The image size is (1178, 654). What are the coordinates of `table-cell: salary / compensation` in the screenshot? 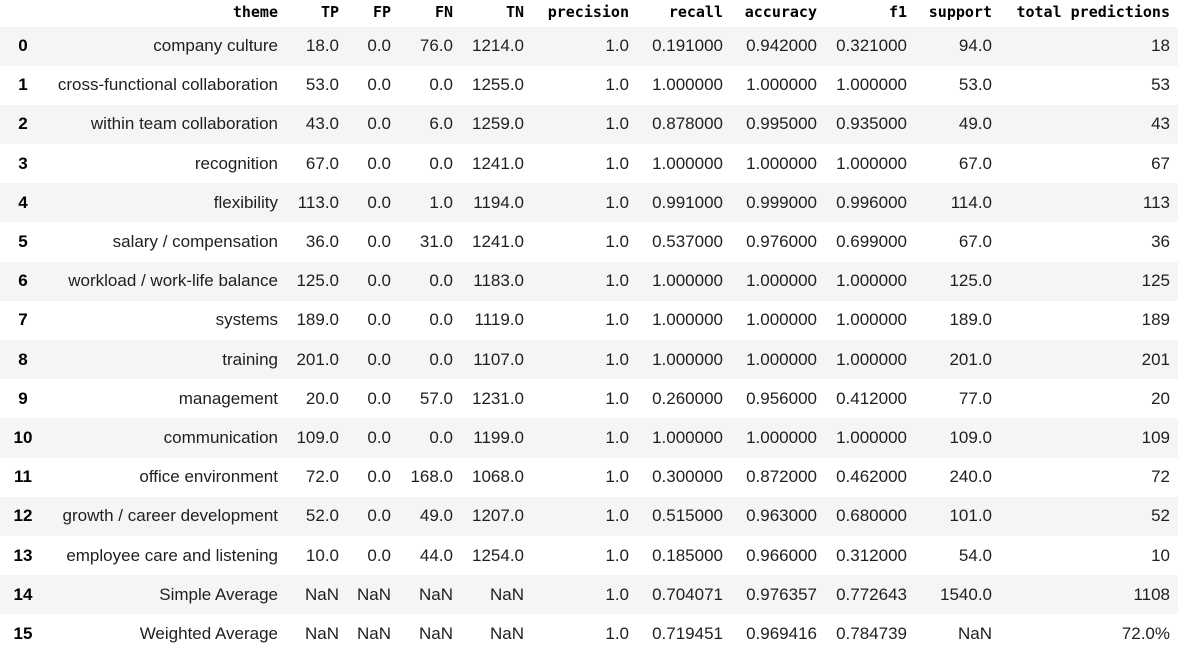 It's located at (195, 242).